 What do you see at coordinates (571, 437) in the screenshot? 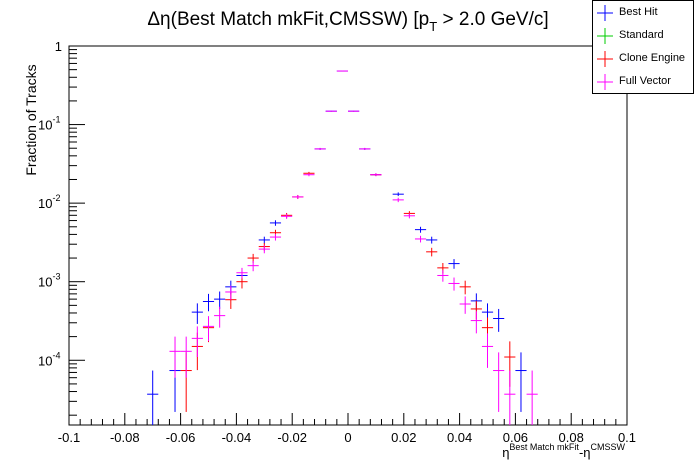
I see `x-tick-label: 0.08` at bounding box center [571, 437].